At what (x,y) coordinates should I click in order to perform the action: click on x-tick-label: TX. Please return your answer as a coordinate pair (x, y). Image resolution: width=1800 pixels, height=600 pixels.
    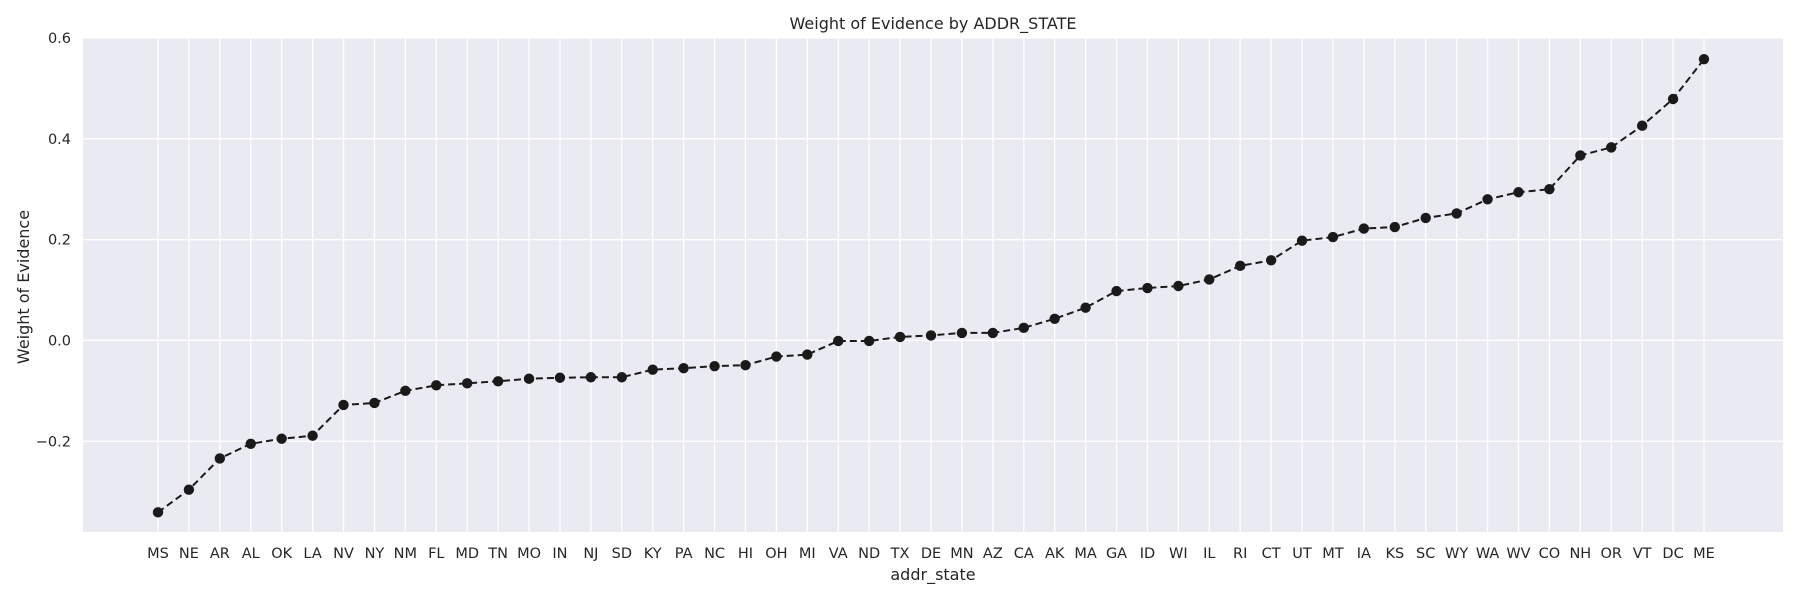
    Looking at the image, I should click on (900, 554).